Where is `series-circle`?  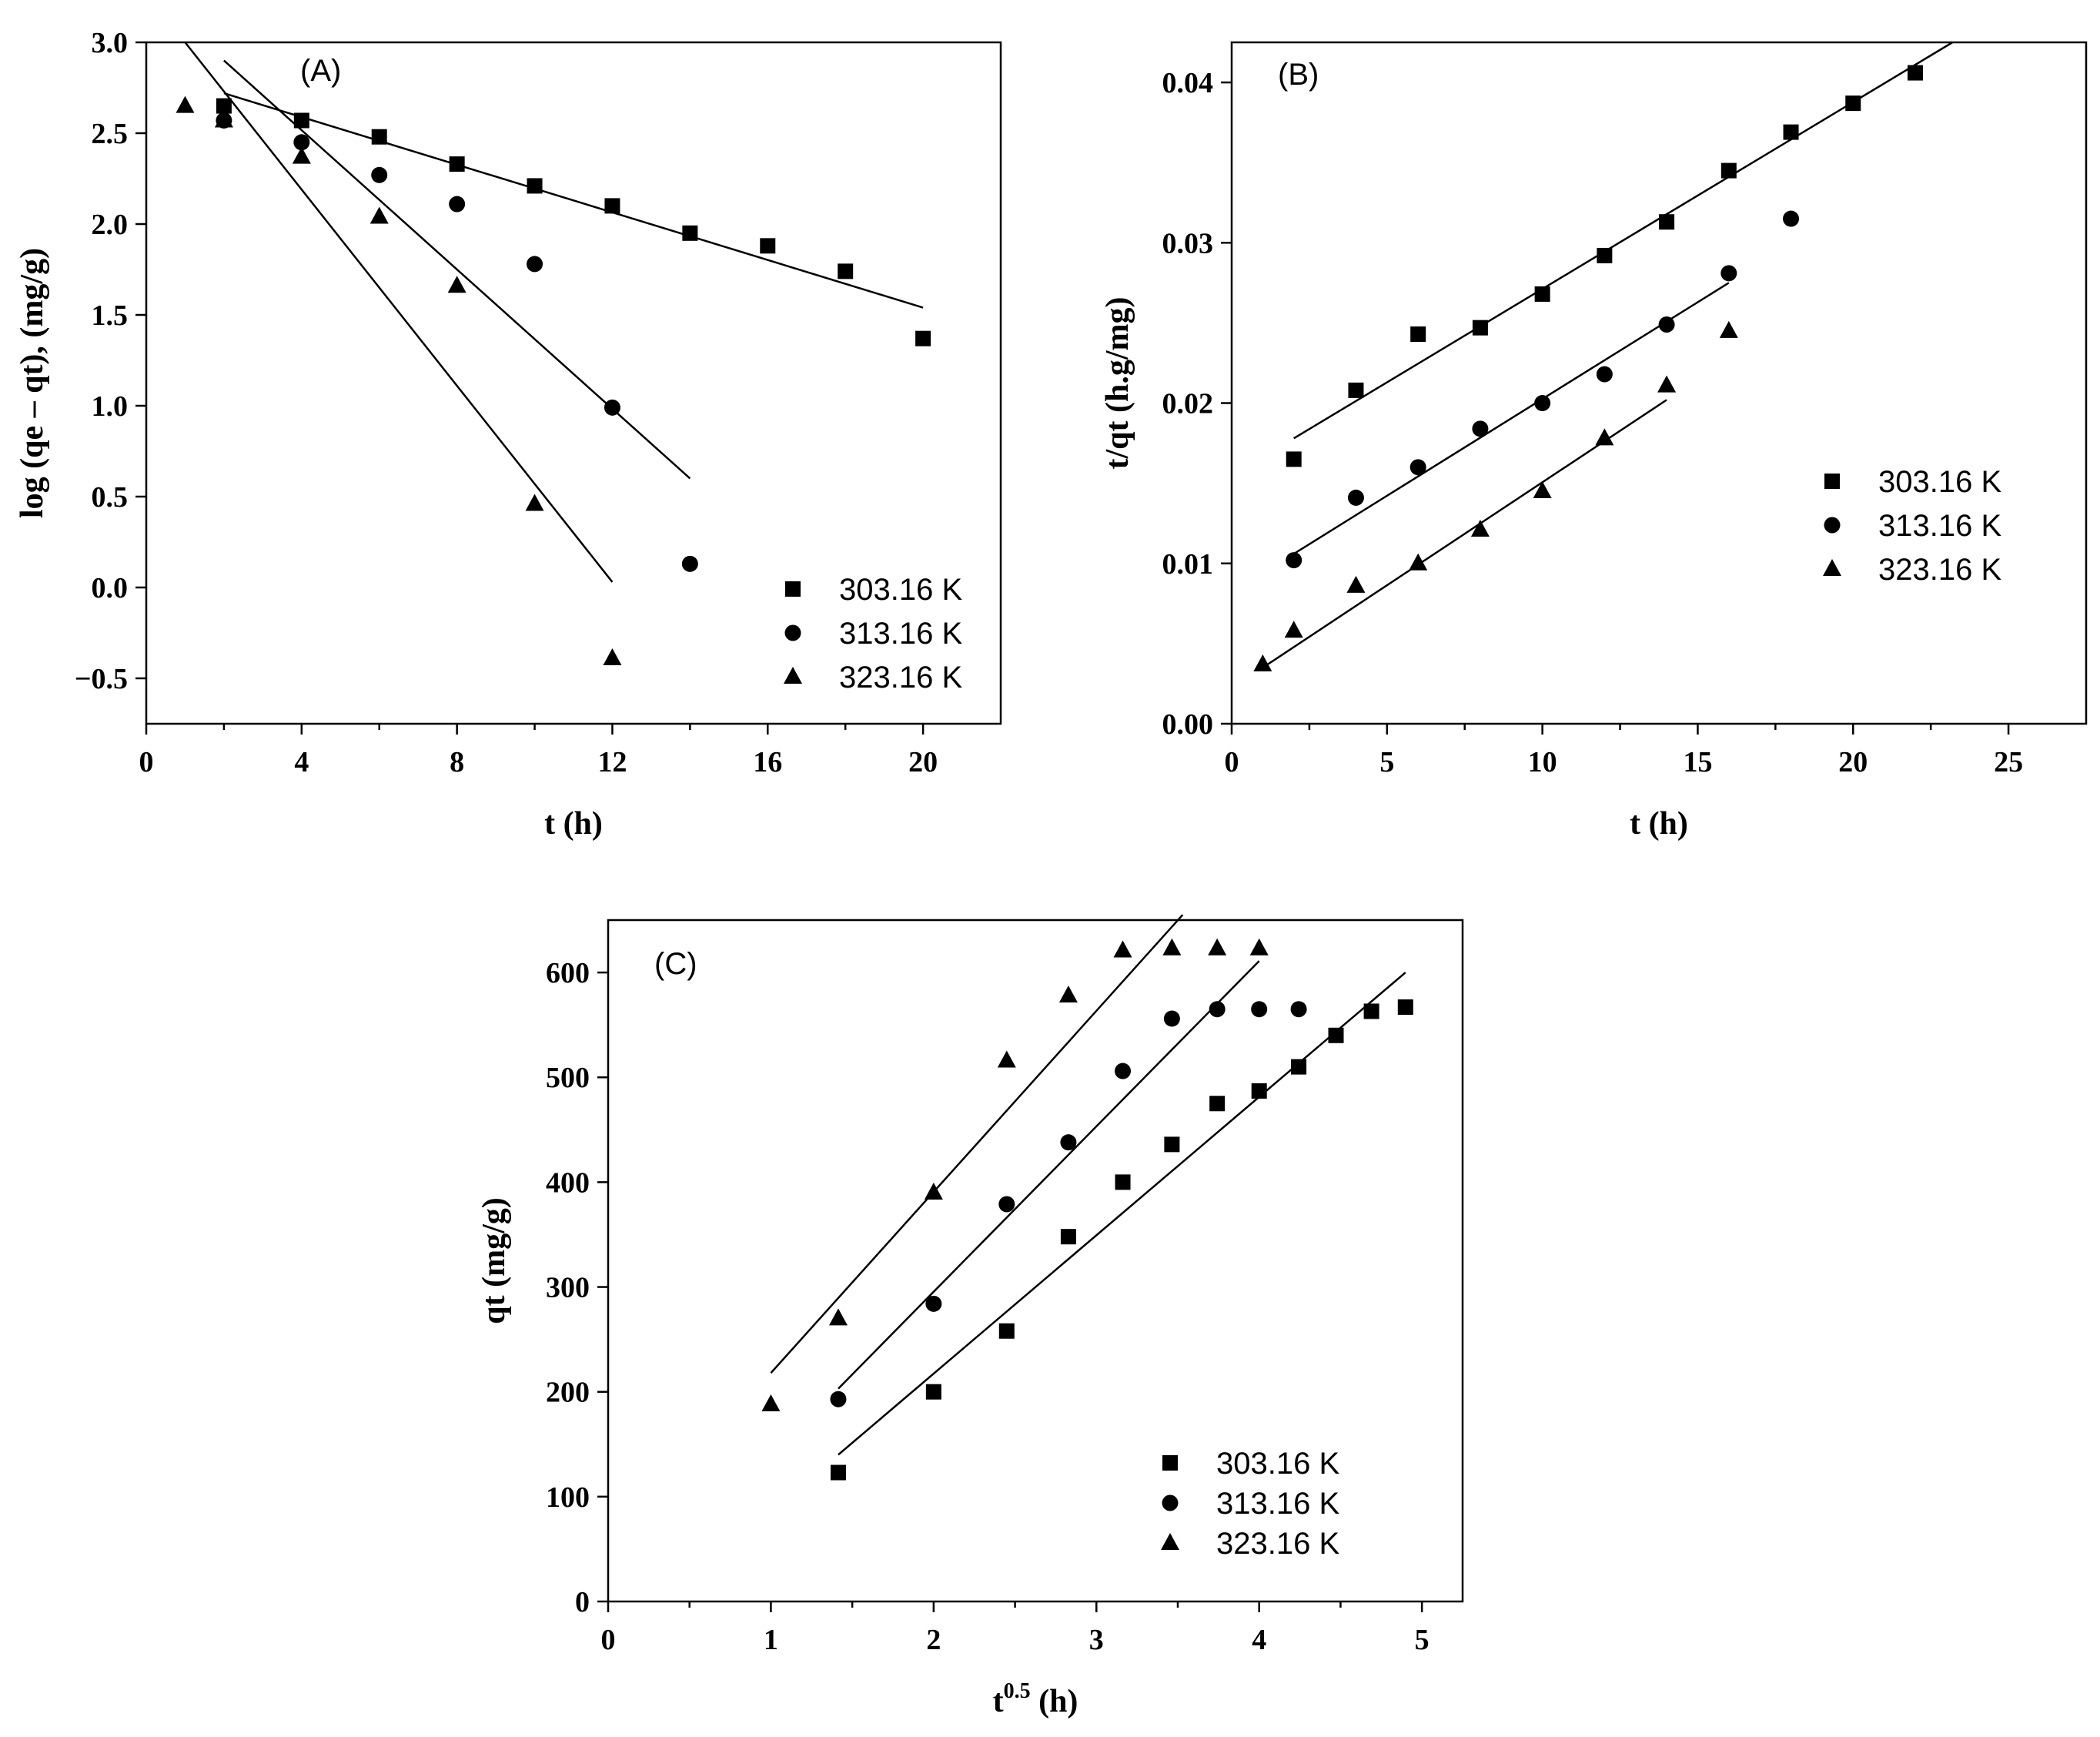 series-circle is located at coordinates (1068, 1184).